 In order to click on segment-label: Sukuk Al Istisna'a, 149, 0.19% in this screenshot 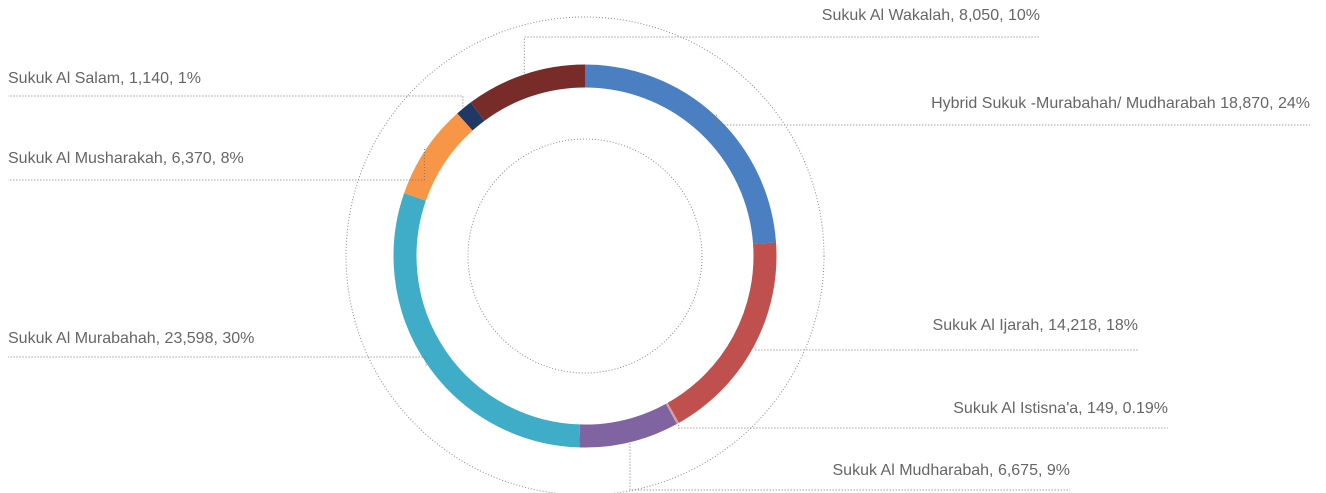, I will do `click(1060, 408)`.